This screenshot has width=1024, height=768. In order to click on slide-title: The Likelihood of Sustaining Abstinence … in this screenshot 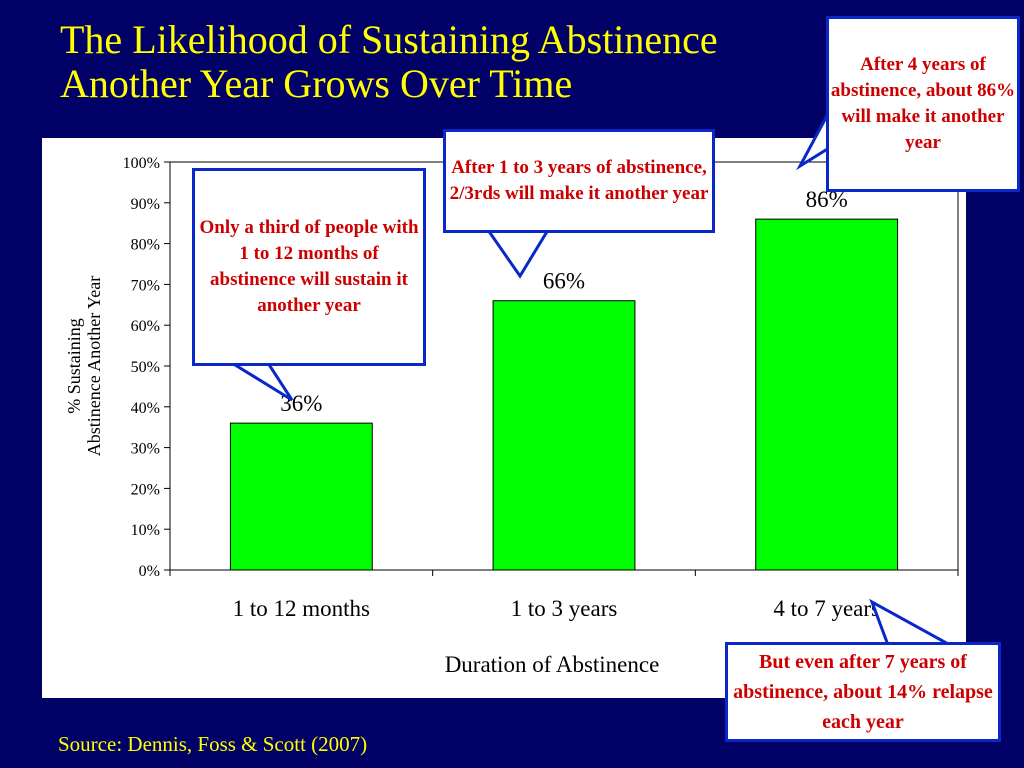, I will do `click(389, 61)`.